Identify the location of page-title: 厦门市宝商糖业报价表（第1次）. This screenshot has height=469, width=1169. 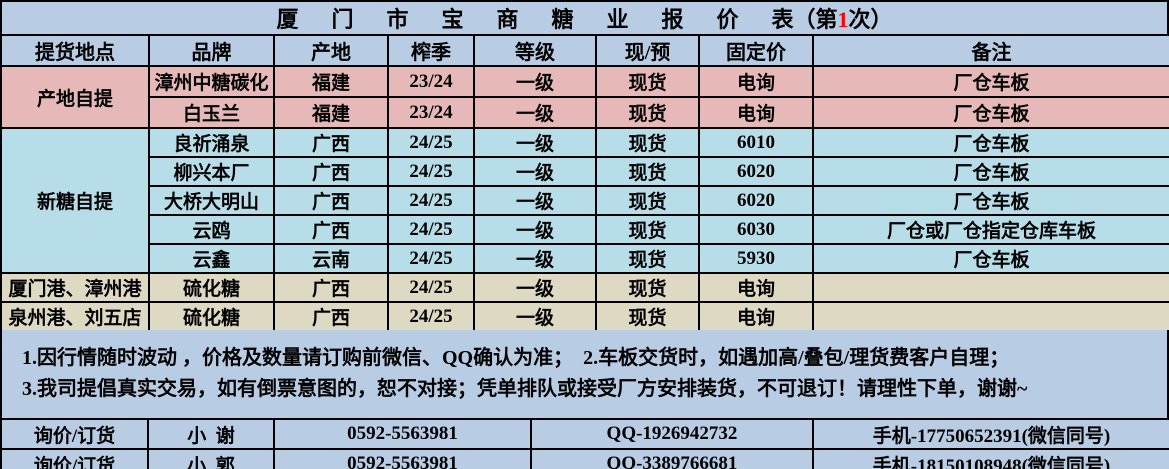
(584, 18).